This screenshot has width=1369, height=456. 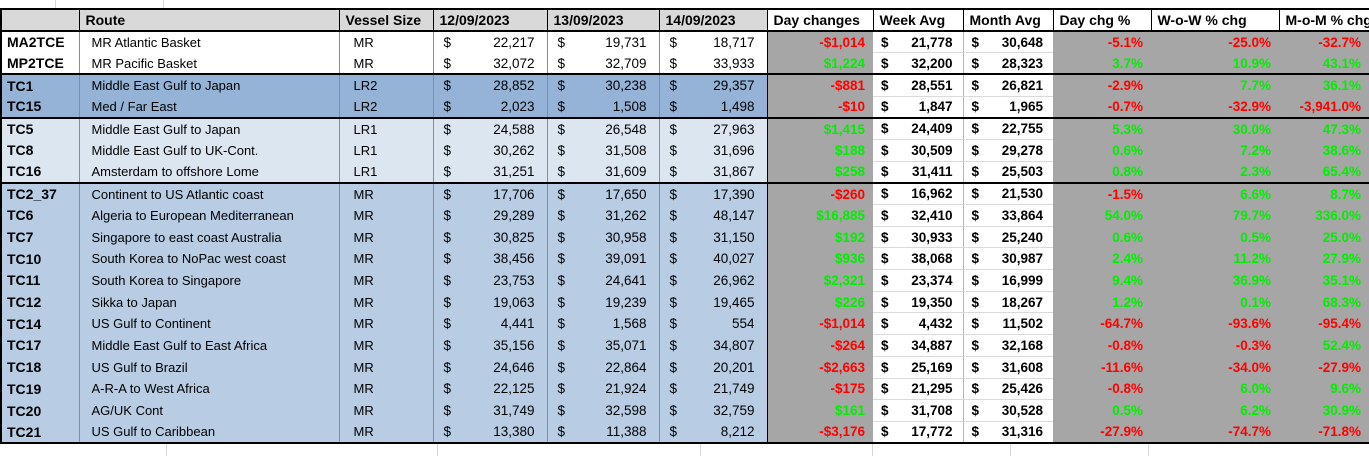 I want to click on cell-rate-day1: $32,072, so click(x=490, y=63).